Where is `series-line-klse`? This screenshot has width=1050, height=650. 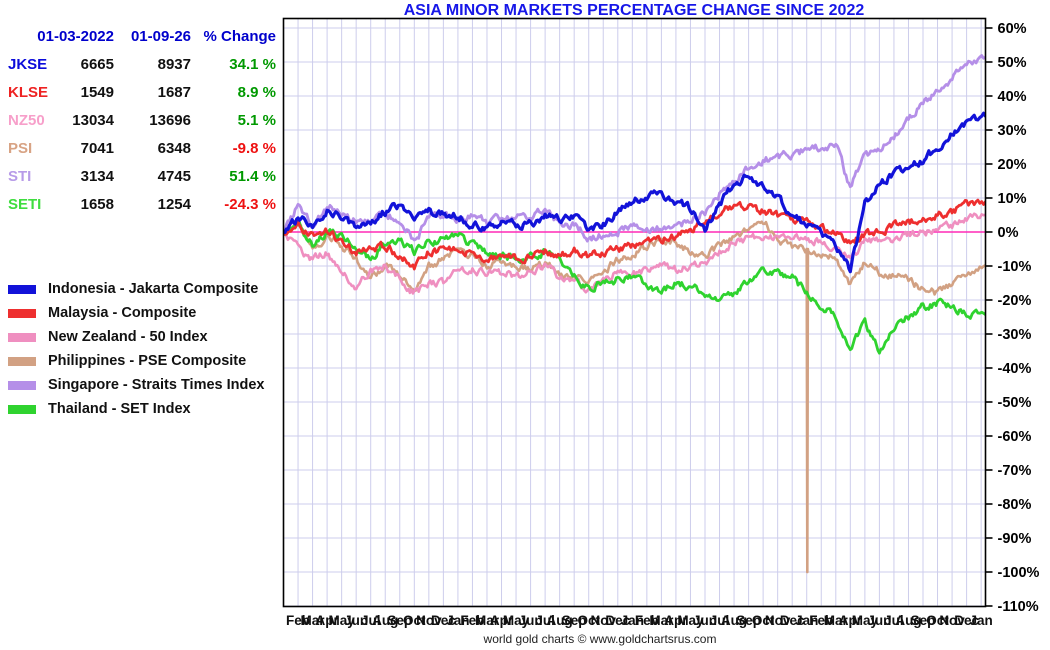
series-line-klse is located at coordinates (634, 234).